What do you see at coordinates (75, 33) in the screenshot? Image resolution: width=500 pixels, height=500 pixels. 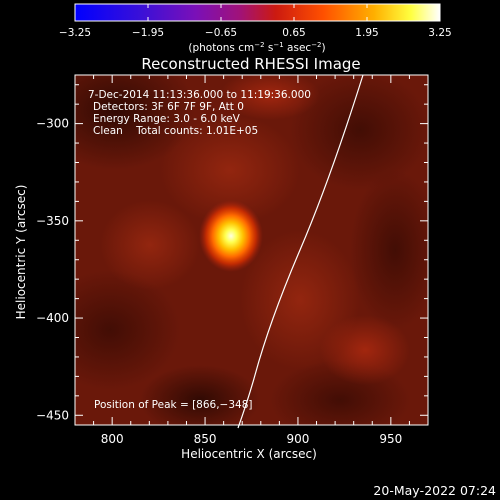 I see `colorbar-tick-label: −3.25` at bounding box center [75, 33].